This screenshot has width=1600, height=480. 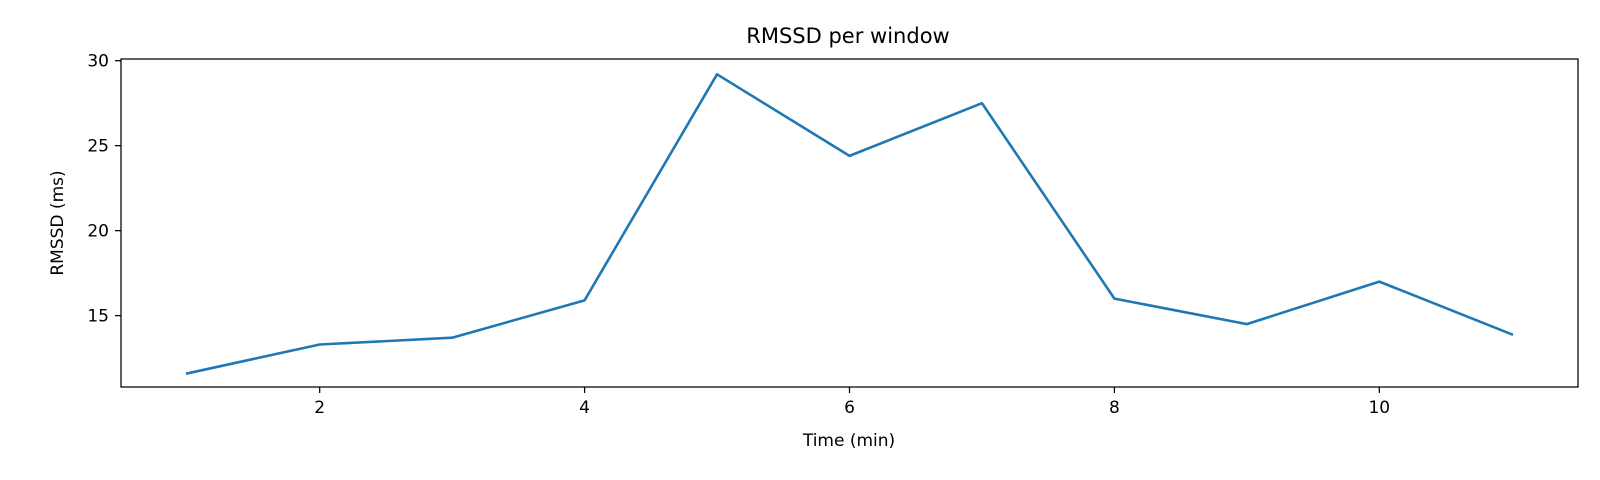 I want to click on x-tick-label: 4, so click(x=584, y=408).